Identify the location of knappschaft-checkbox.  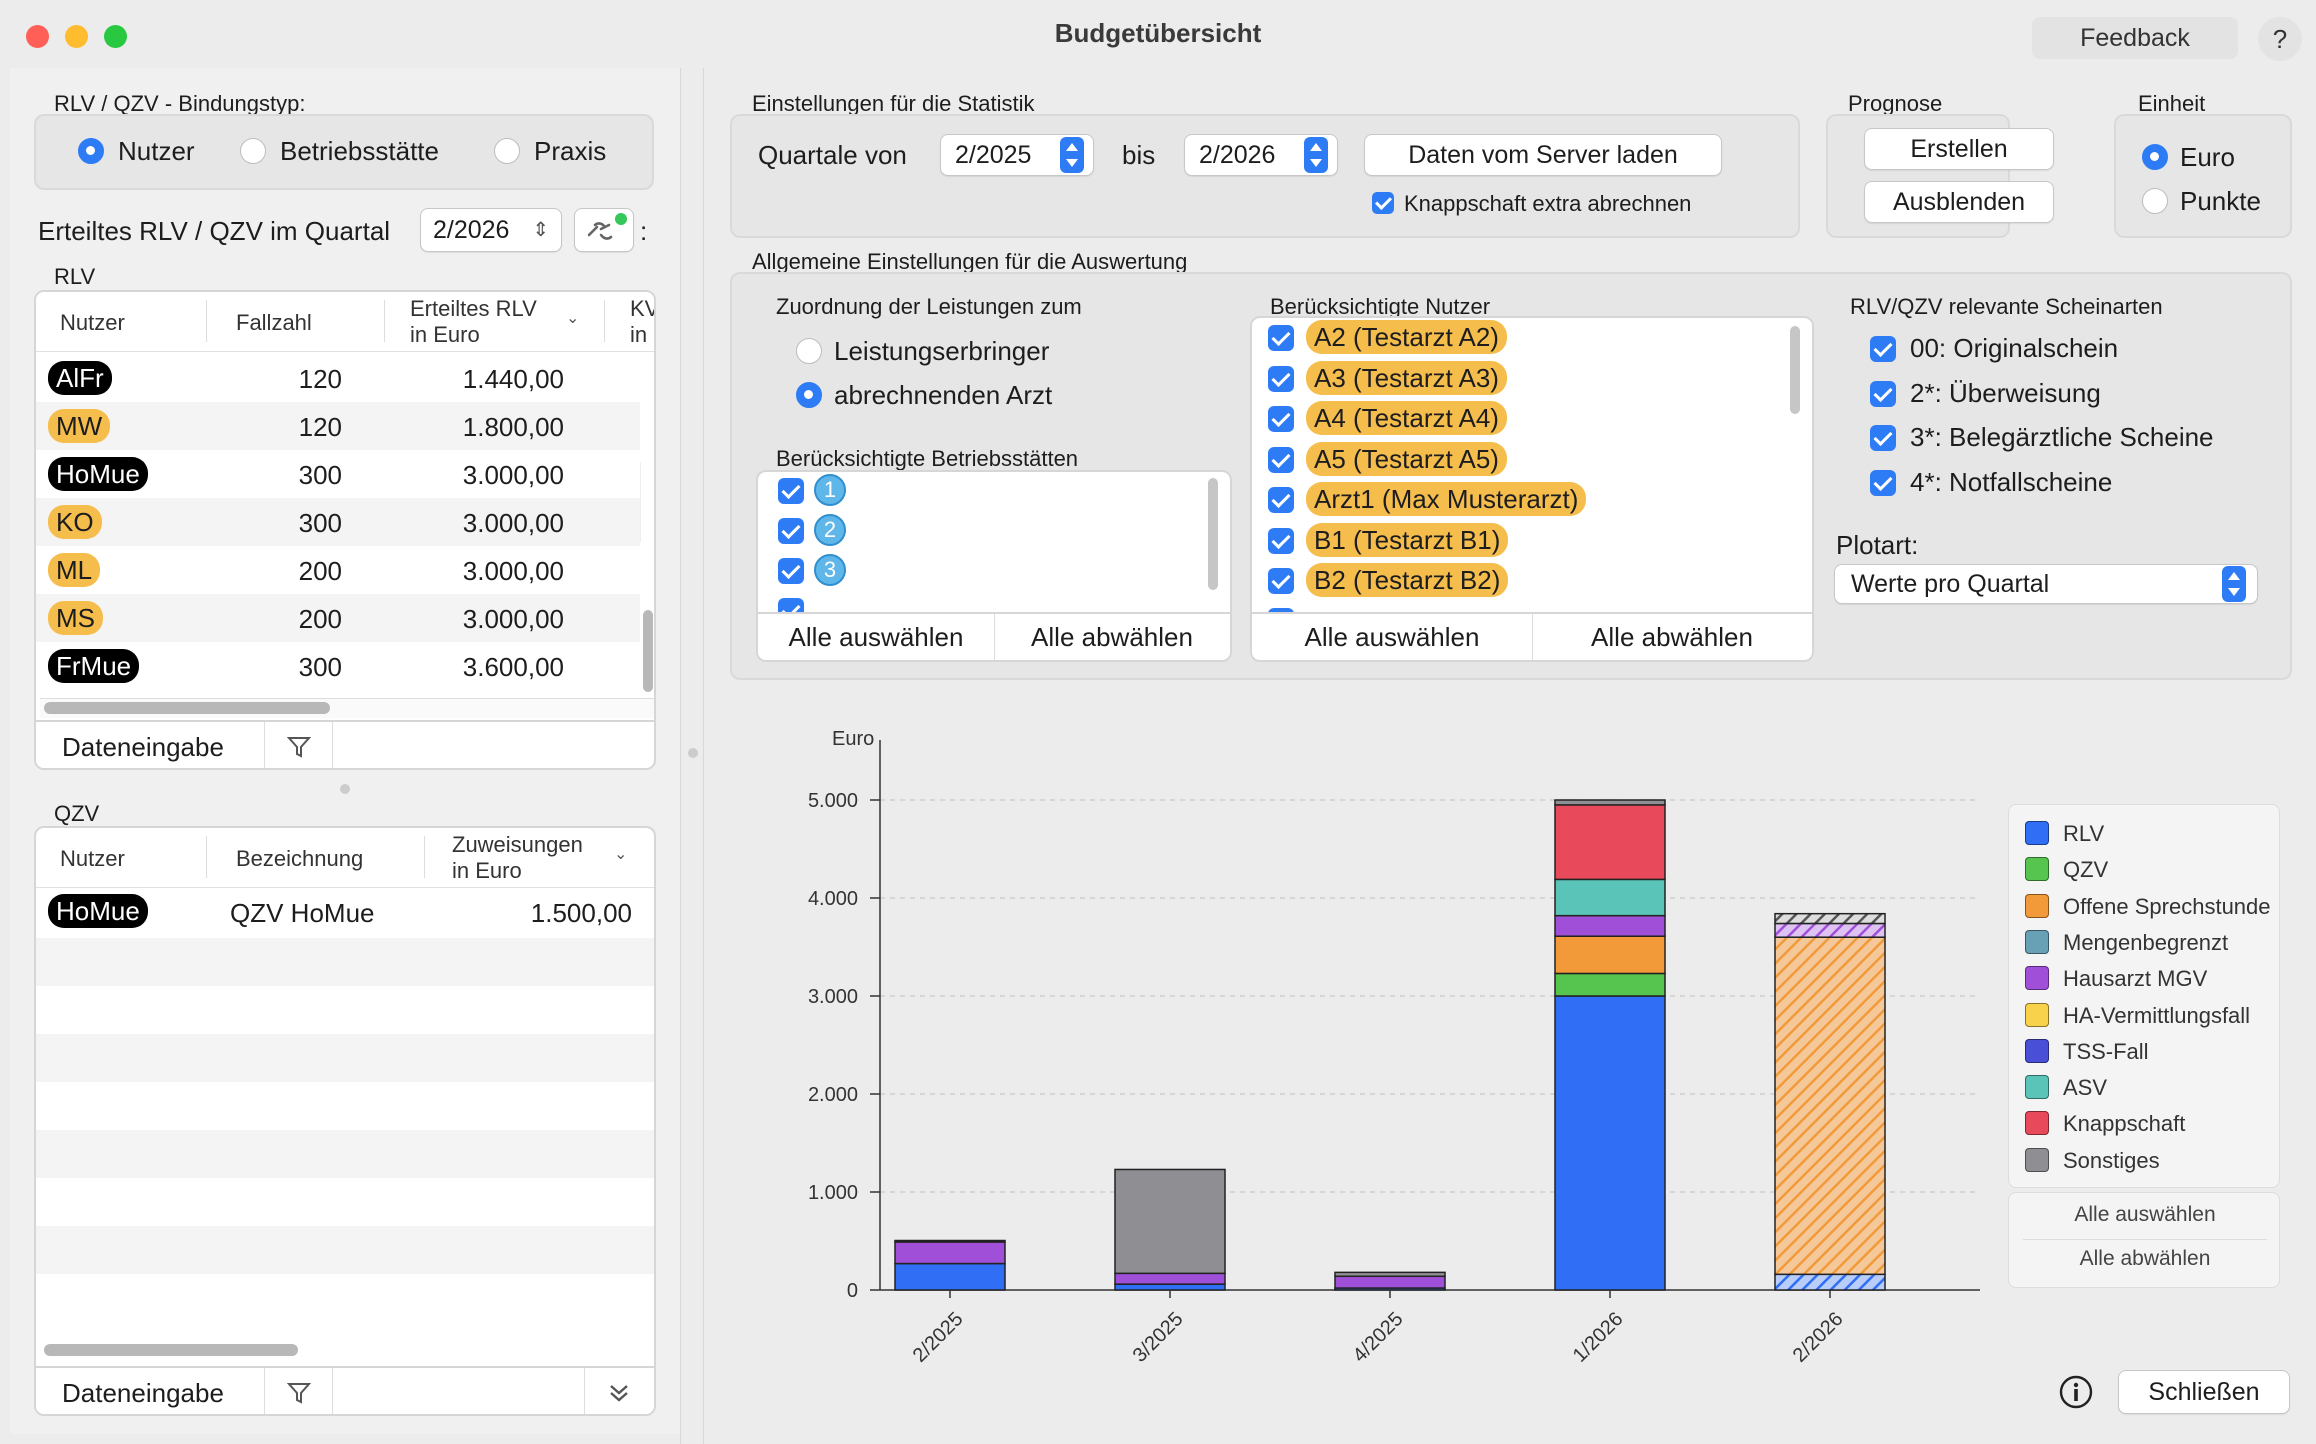
(1383, 203).